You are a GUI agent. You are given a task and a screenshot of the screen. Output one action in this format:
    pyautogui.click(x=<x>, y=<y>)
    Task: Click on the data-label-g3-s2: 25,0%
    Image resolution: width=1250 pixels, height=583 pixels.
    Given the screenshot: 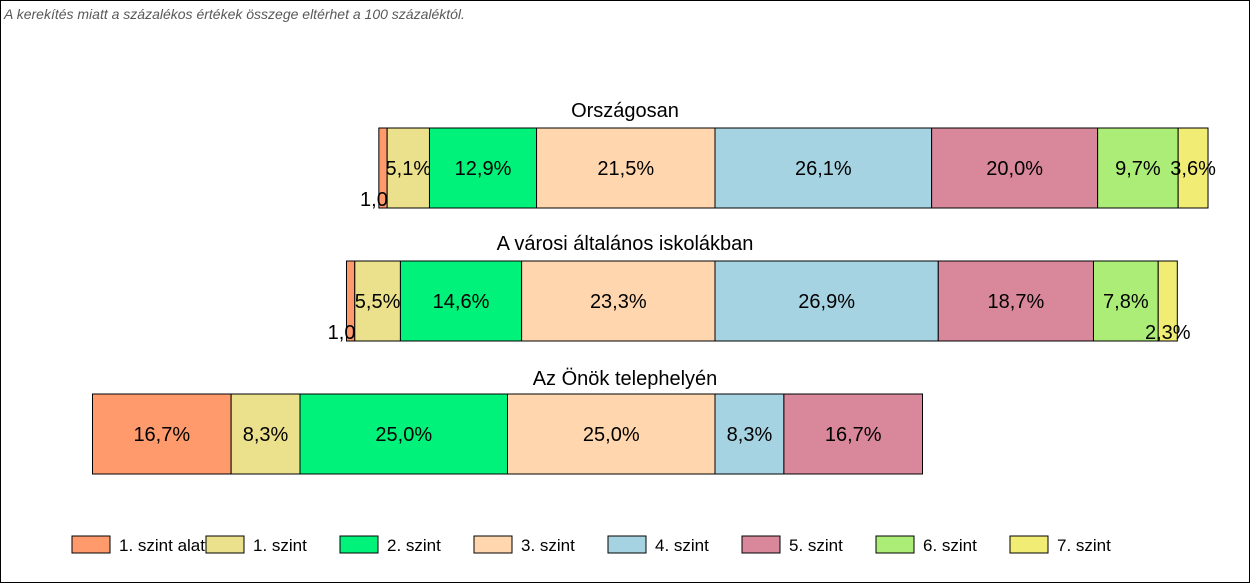 What is the action you would take?
    pyautogui.click(x=403, y=435)
    